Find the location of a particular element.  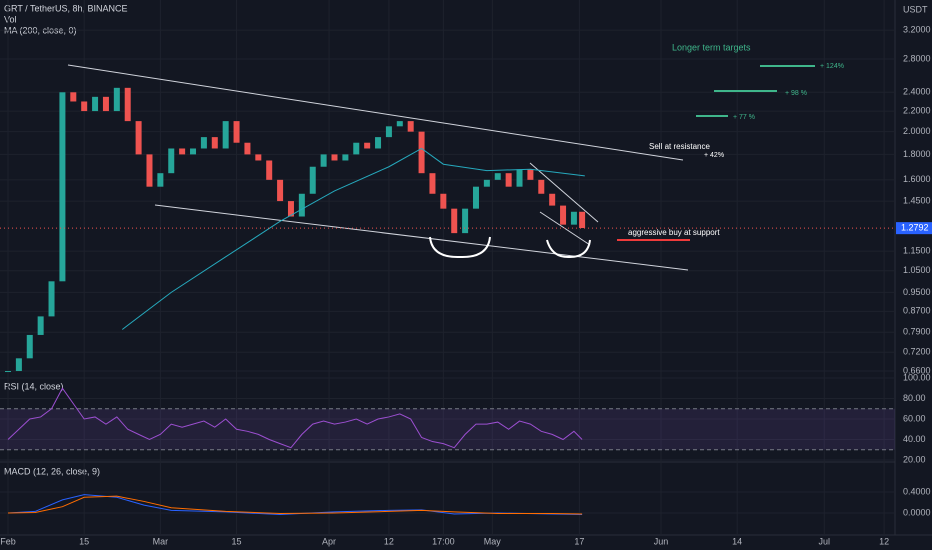

x-tick-label: Jul is located at coordinates (824, 541).